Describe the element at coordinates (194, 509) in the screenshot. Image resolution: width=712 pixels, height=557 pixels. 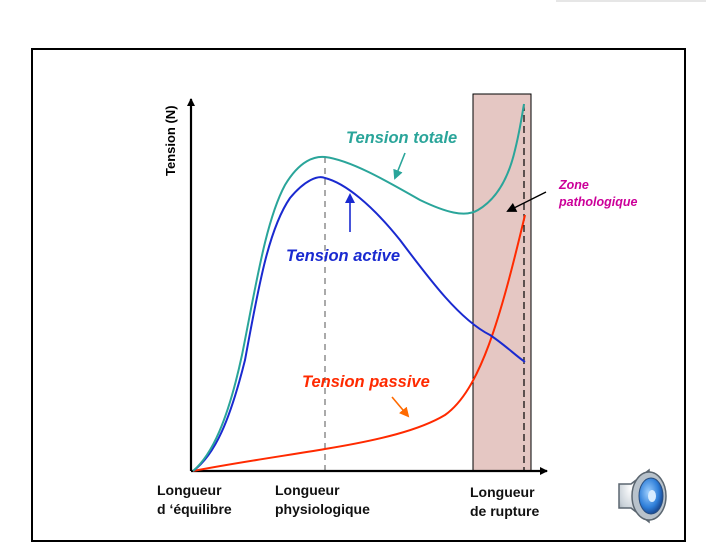
I see `x-label-equilibrium-line2: d ‘équilibre` at that location.